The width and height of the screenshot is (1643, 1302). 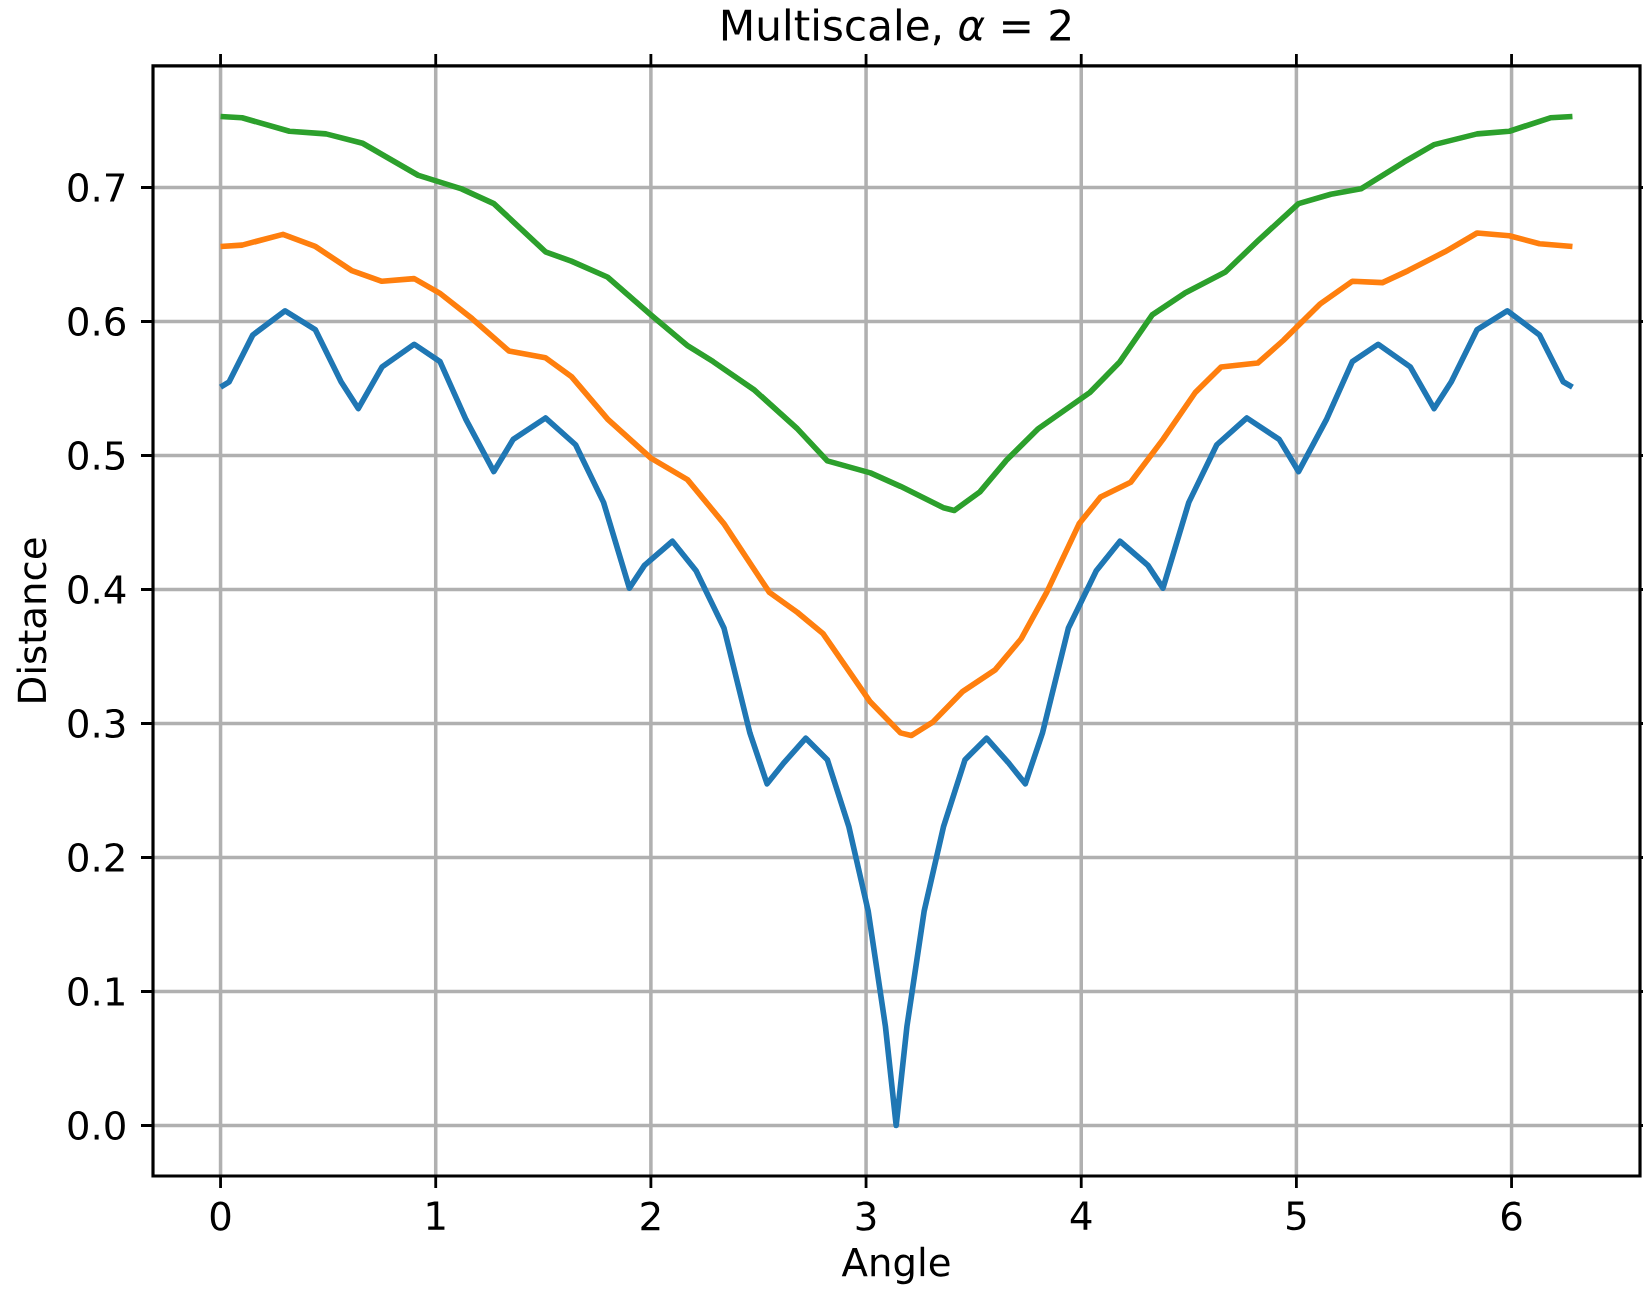 What do you see at coordinates (96, 723) in the screenshot?
I see `y-tick-label: 0.3` at bounding box center [96, 723].